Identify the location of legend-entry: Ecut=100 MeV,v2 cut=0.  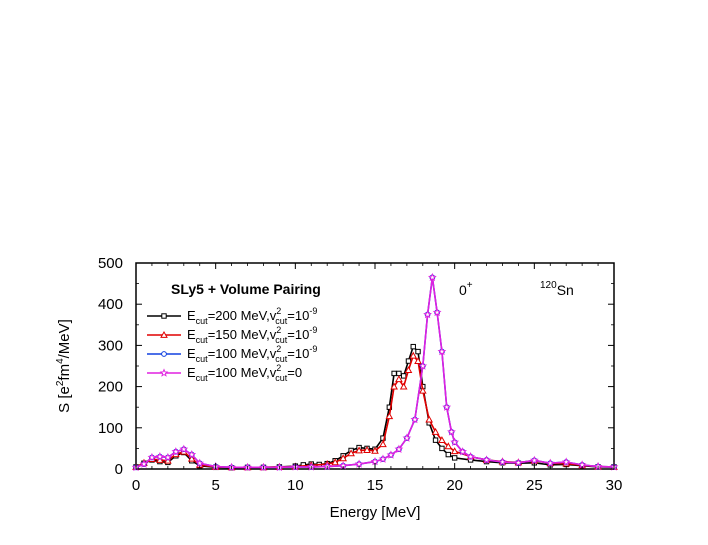
(224, 373).